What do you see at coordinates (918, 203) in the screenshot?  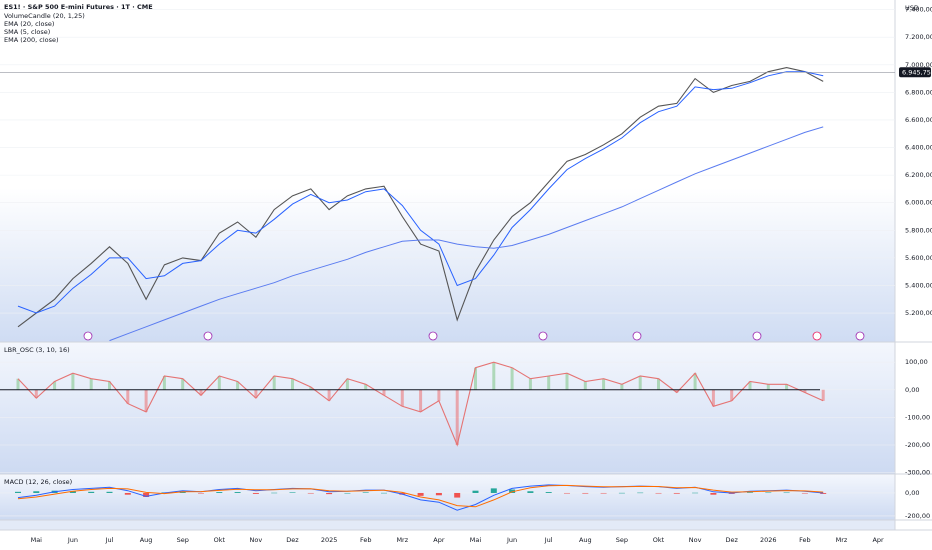 I see `y-tick-label: 6.000,00` at bounding box center [918, 203].